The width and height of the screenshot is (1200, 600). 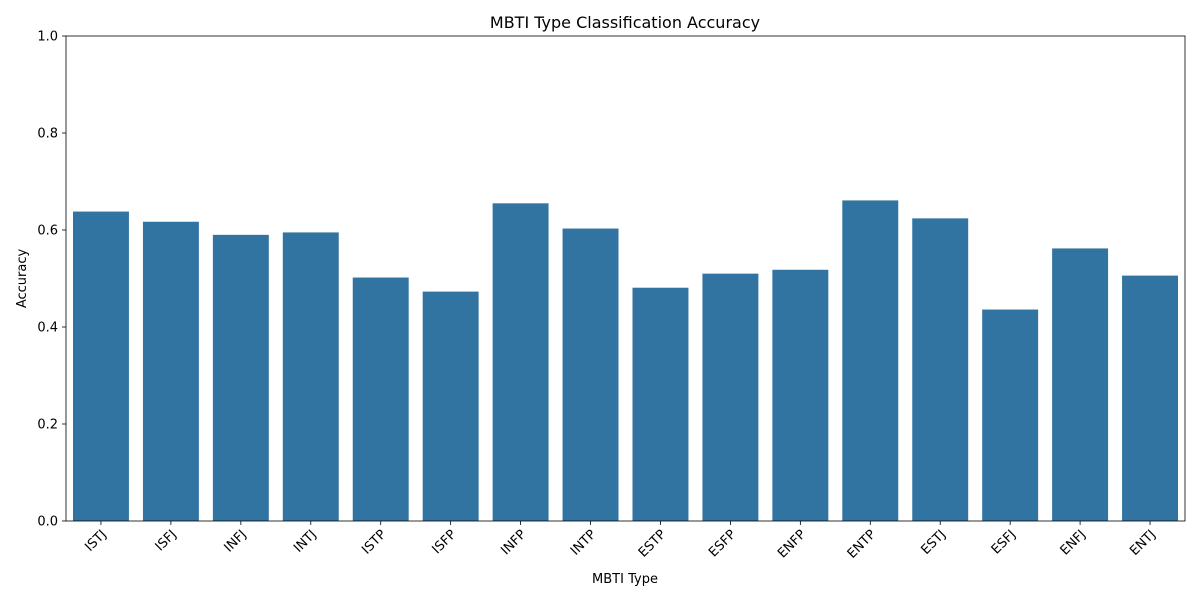 What do you see at coordinates (374, 542) in the screenshot?
I see `x-tick-label: ISTP` at bounding box center [374, 542].